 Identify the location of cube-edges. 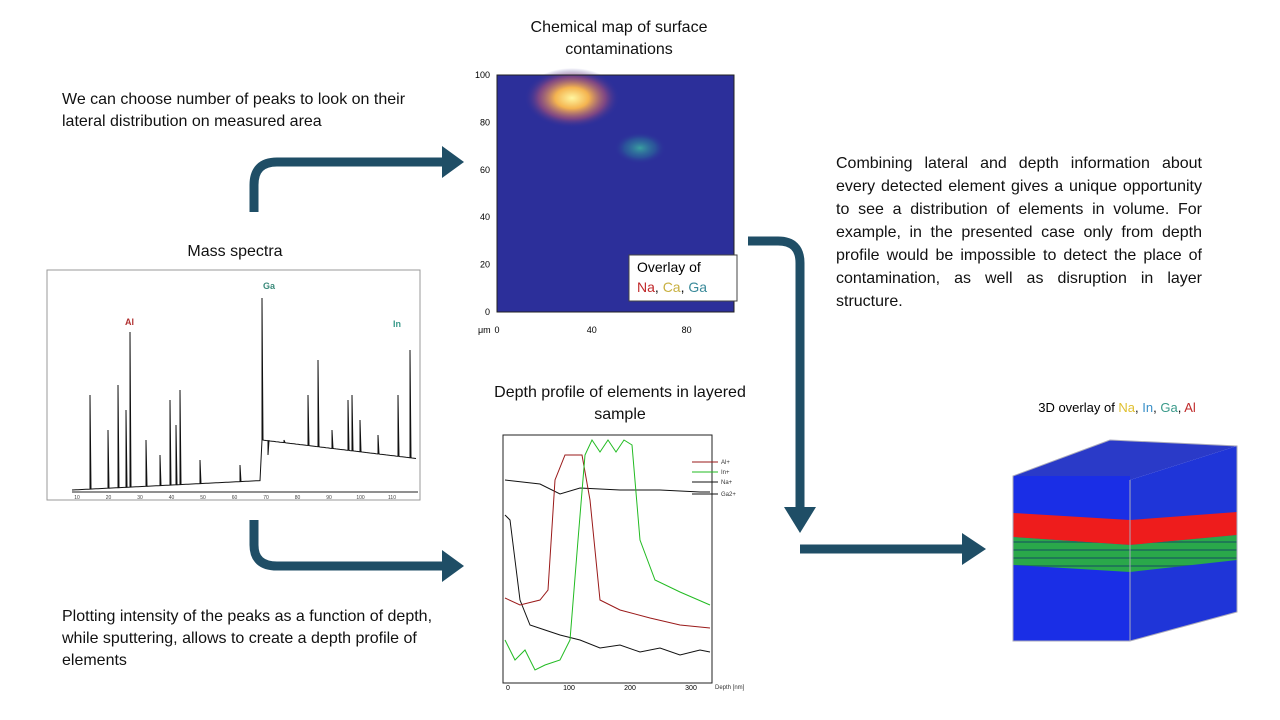
(1125, 540).